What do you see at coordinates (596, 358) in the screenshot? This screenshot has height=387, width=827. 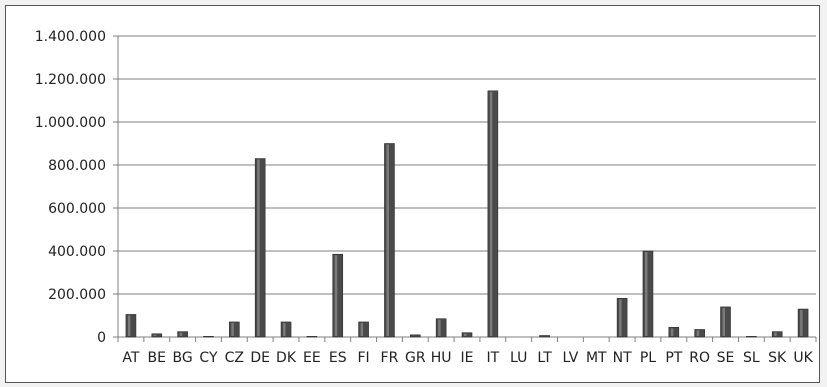 I see `x-tick-label: MT` at bounding box center [596, 358].